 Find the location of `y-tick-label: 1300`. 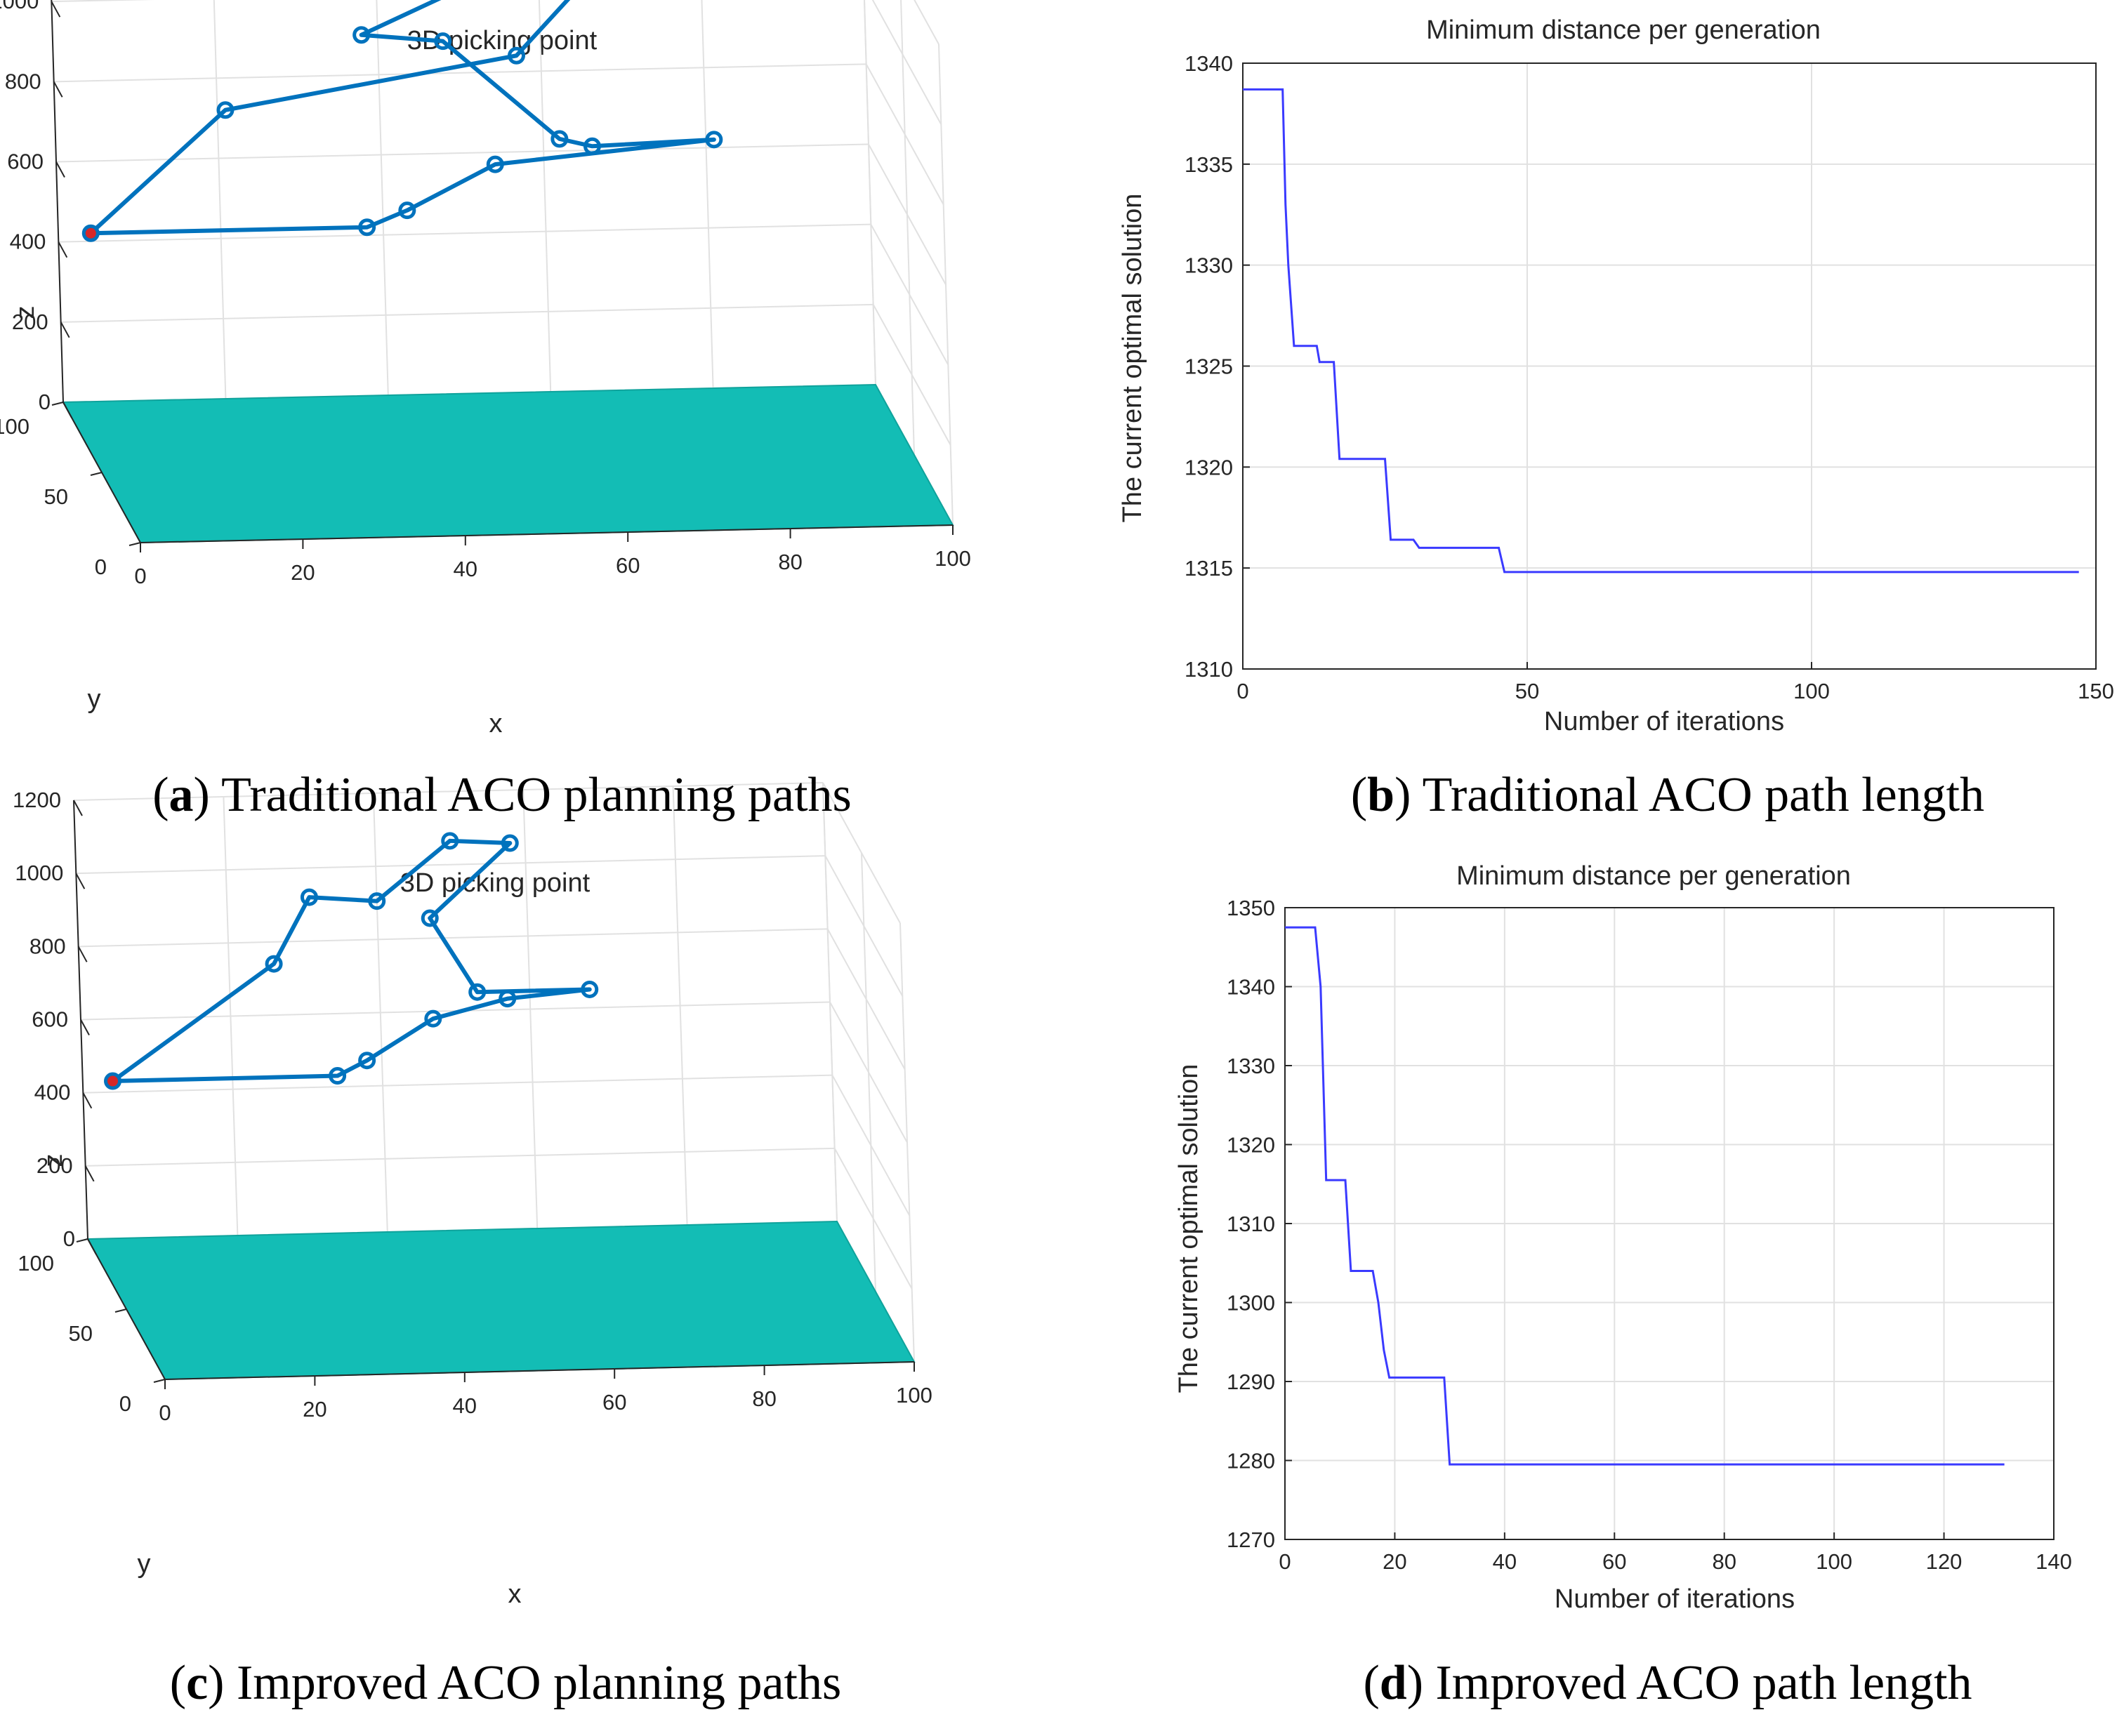

y-tick-label: 1300 is located at coordinates (1251, 1303).